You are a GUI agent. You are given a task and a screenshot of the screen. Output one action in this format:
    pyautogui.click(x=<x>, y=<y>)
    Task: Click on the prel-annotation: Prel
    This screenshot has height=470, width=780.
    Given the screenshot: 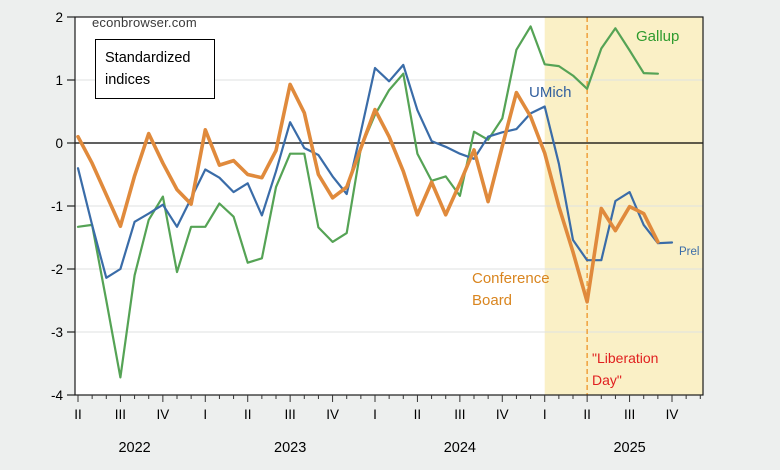 What is the action you would take?
    pyautogui.click(x=689, y=252)
    